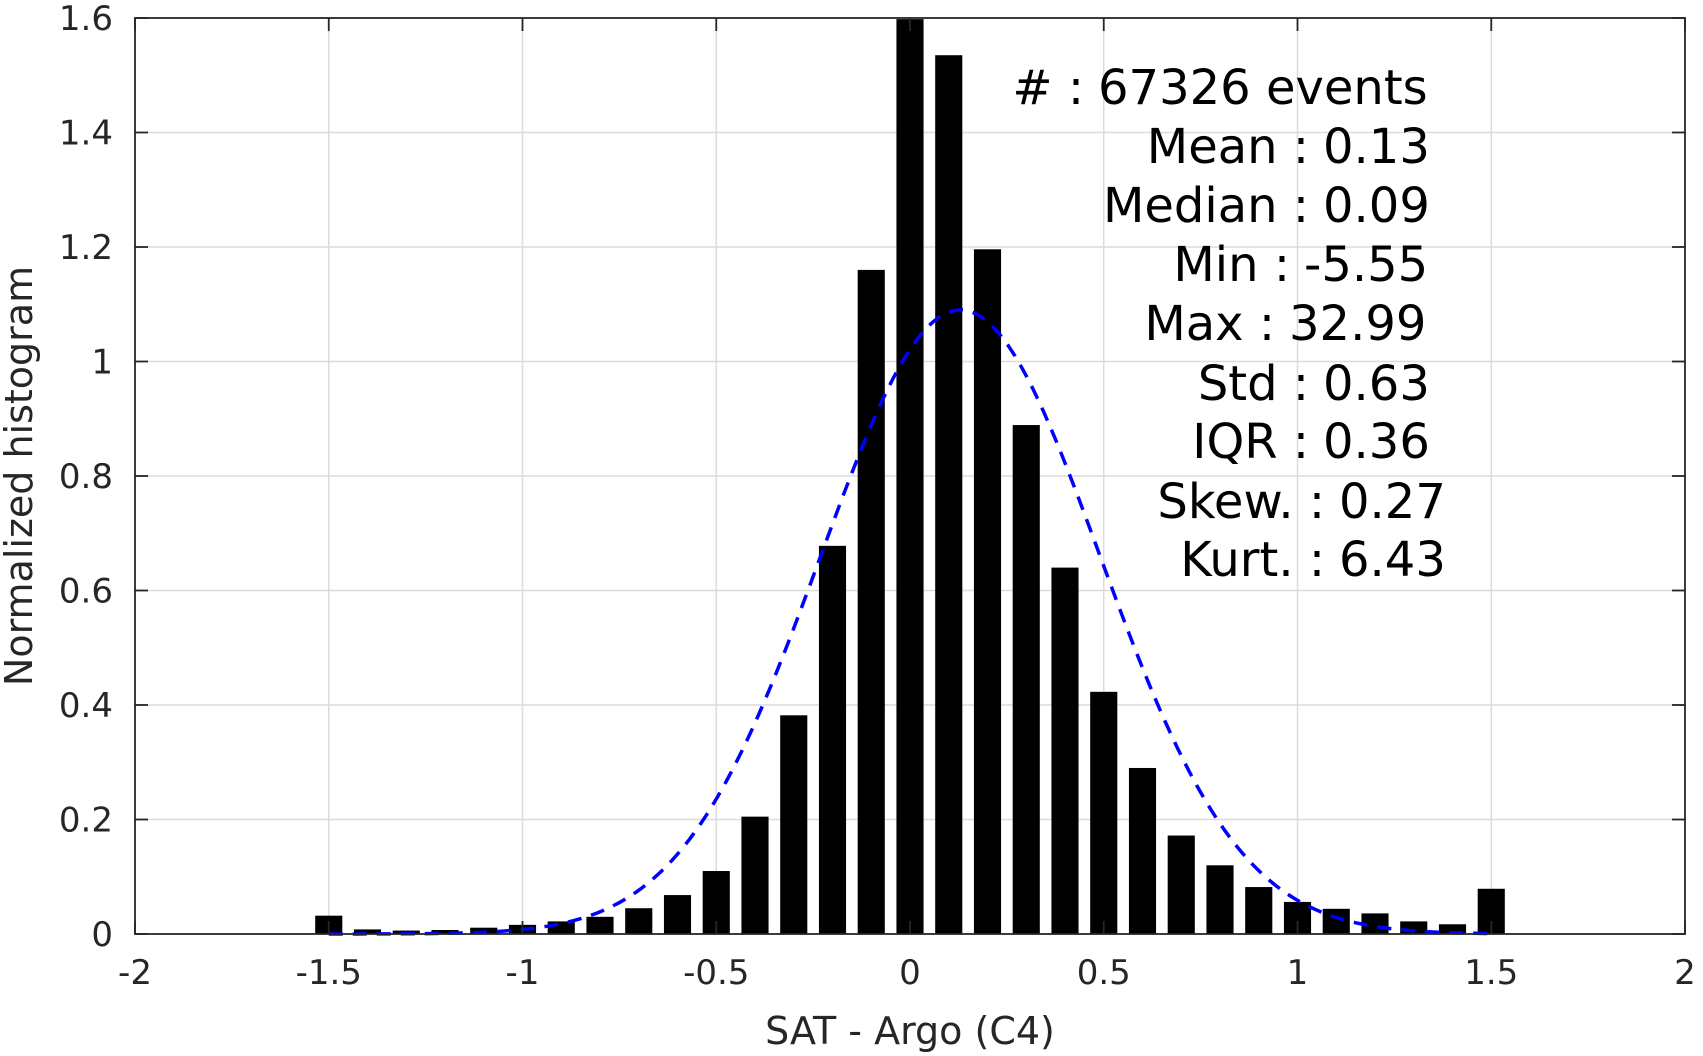 The image size is (1703, 1056). Describe the element at coordinates (1491, 973) in the screenshot. I see `x-tick-label: 1.5` at that location.